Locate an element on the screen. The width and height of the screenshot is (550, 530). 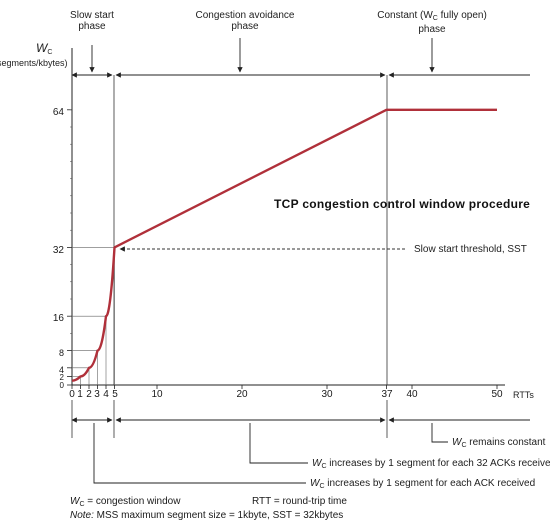
y-tick-8: 8 is located at coordinates (61, 353).